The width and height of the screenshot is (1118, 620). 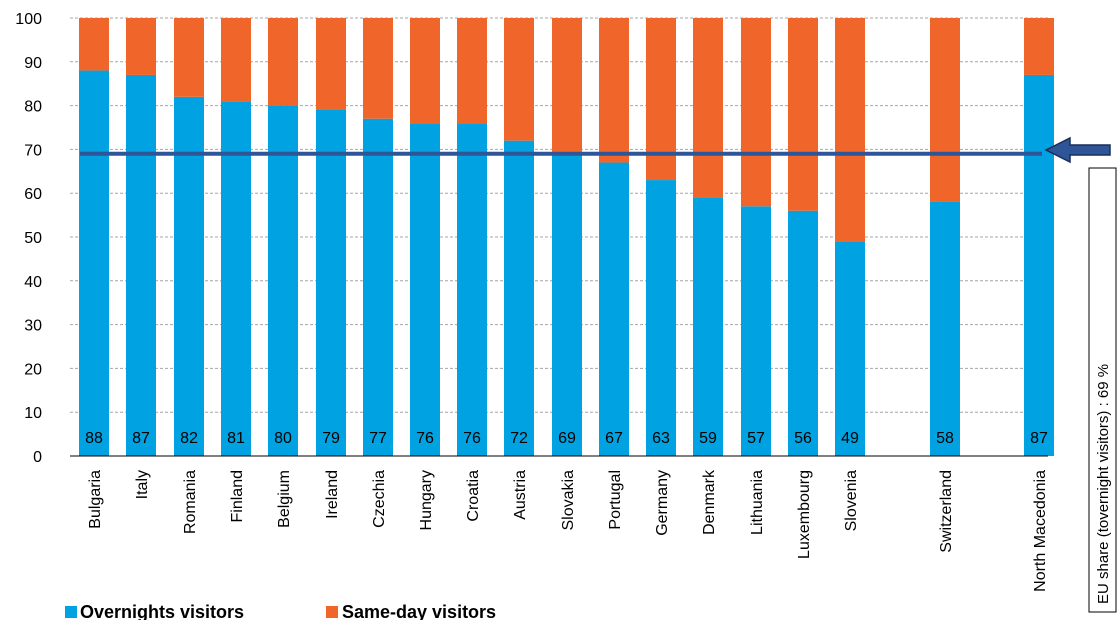 What do you see at coordinates (419, 611) in the screenshot?
I see `legend-label-sameday: Same-day visitors` at bounding box center [419, 611].